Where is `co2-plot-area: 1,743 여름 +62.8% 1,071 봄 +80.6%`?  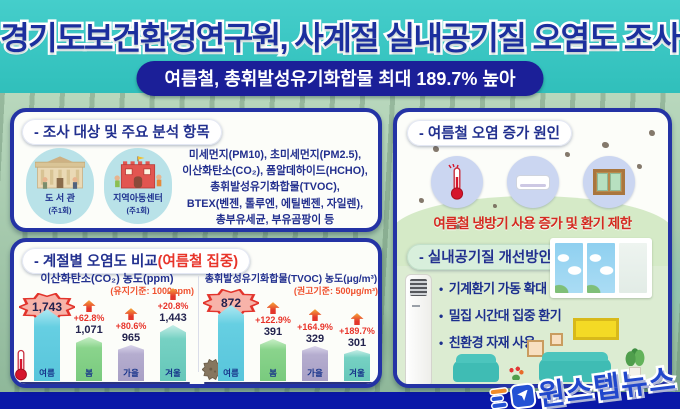 co2-plot-area: 1,743 여름 +62.8% 1,071 봄 +80.6% is located at coordinates (105, 335).